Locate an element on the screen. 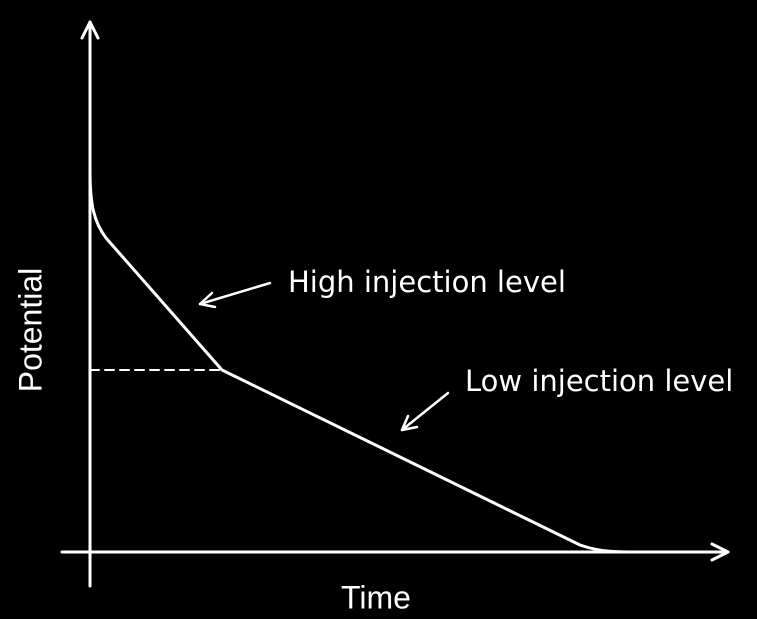 This screenshot has height=619, width=757. low-arrow is located at coordinates (425, 411).